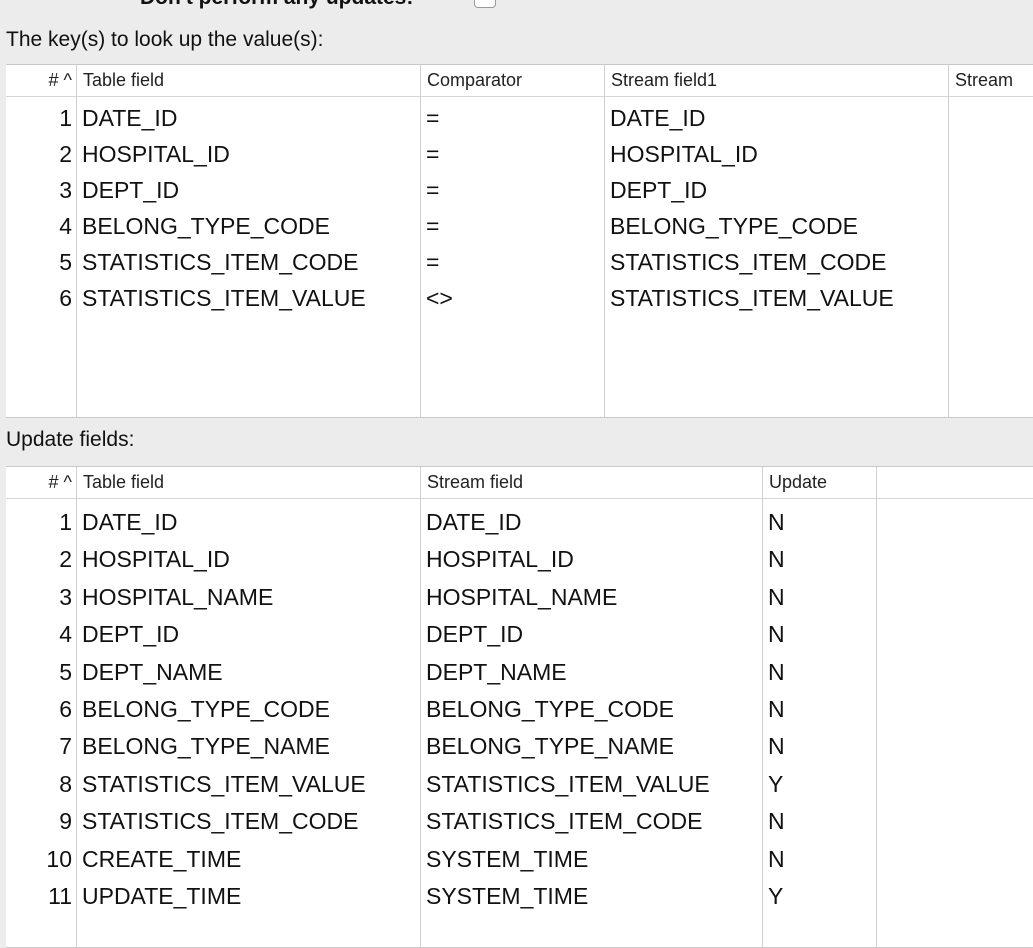 Image resolution: width=1033 pixels, height=948 pixels. Describe the element at coordinates (990, 80) in the screenshot. I see `keys-col-stream-field2: Stream` at that location.